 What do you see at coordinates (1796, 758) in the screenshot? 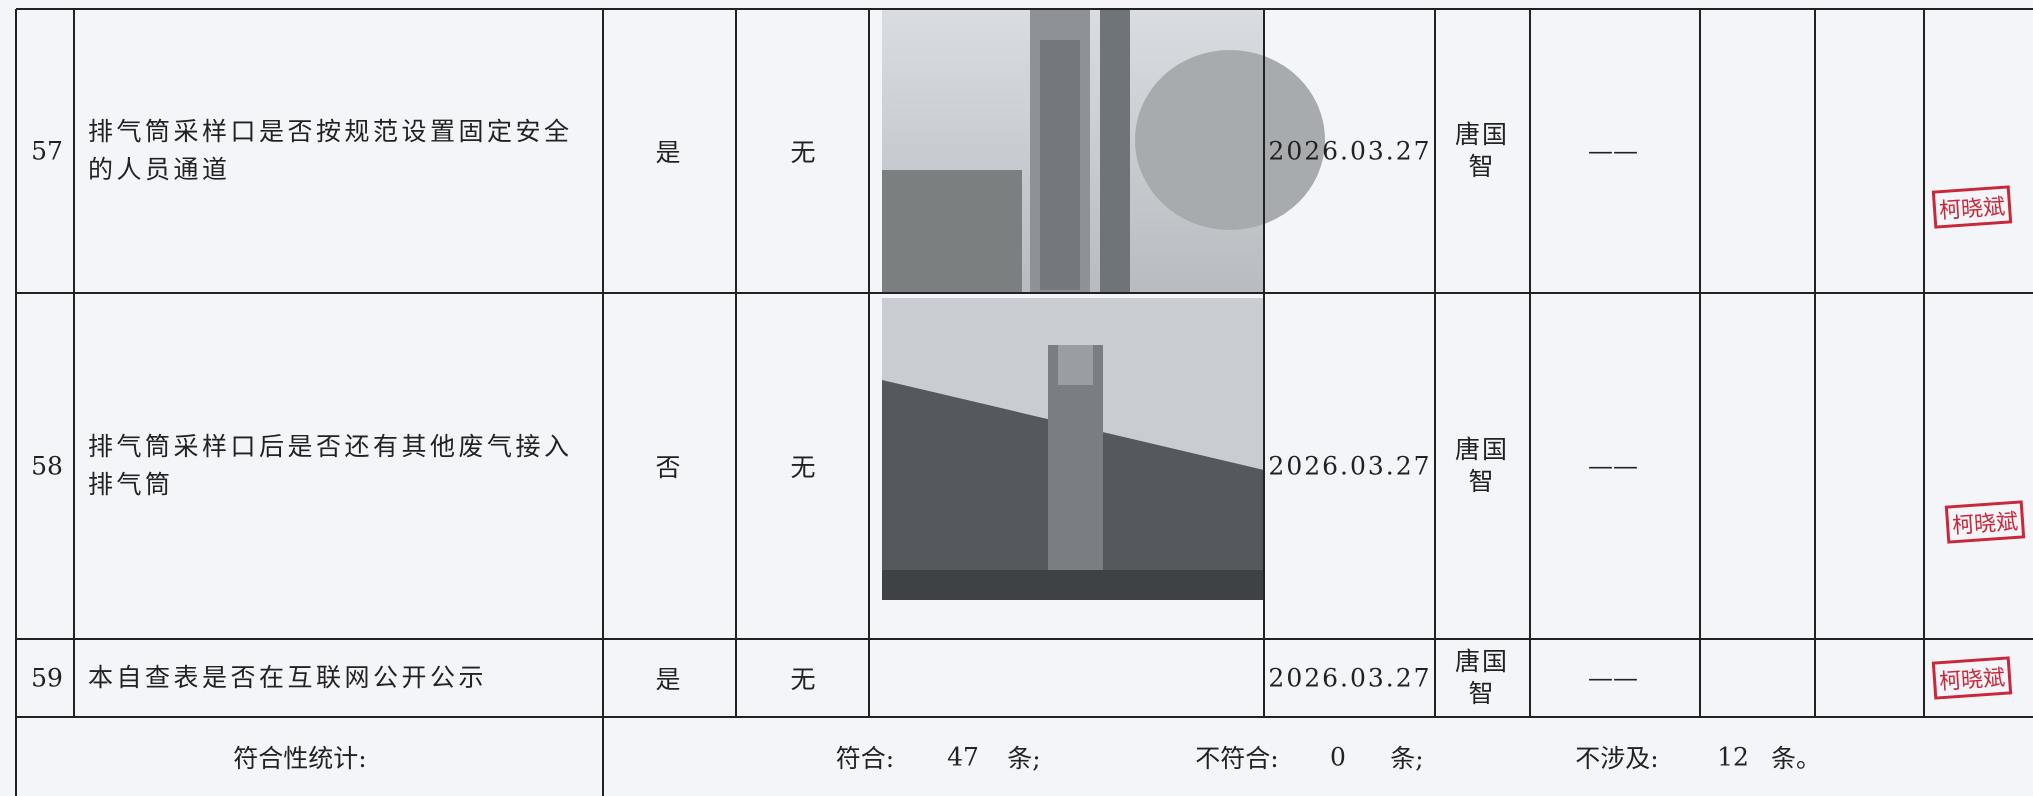
I see `summary-text: 条。` at bounding box center [1796, 758].